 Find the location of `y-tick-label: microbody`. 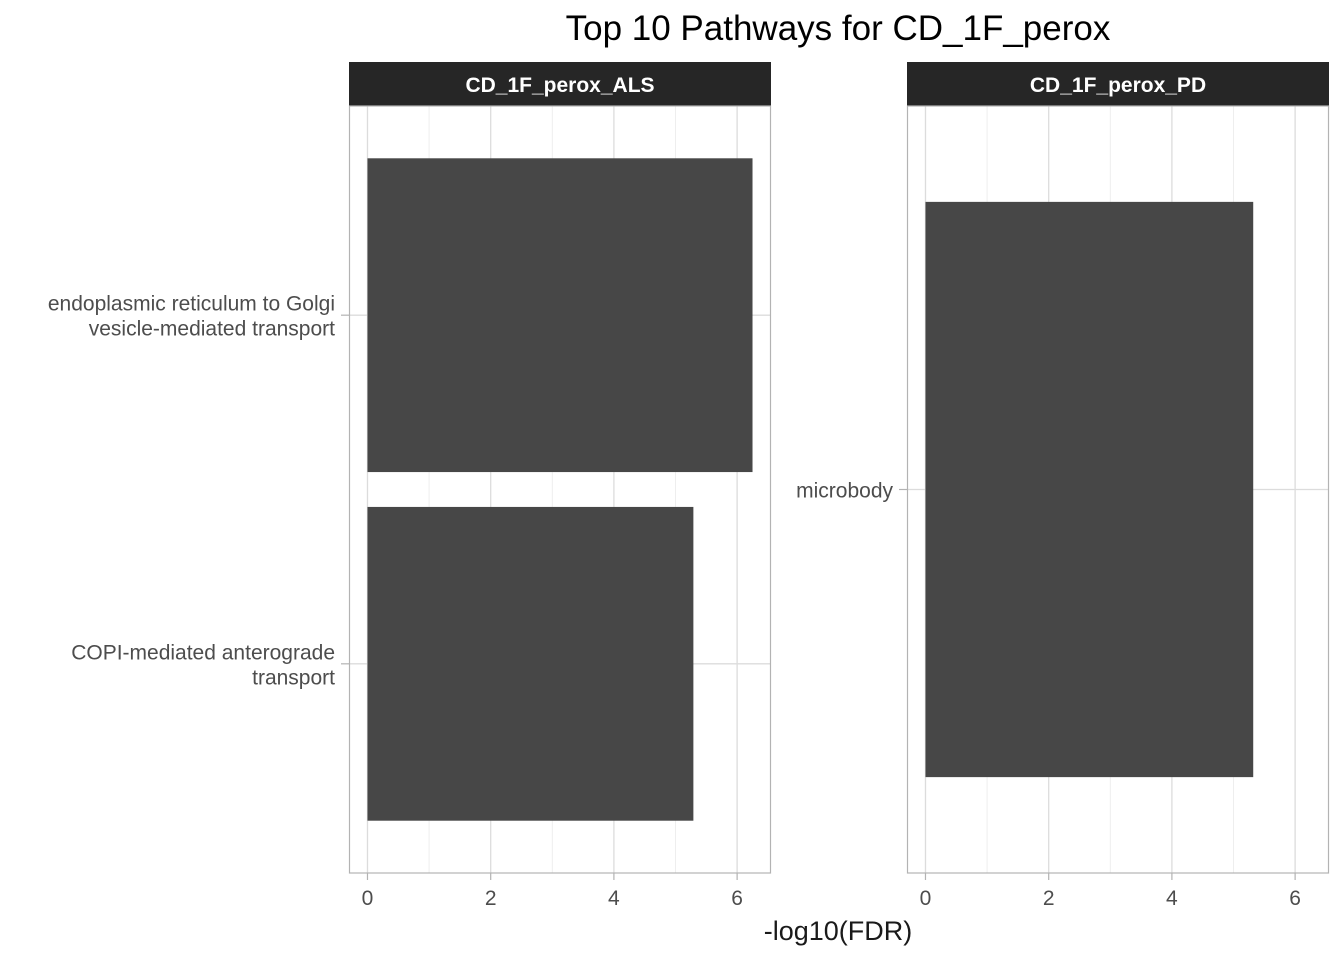

y-tick-label: microbody is located at coordinates (844, 491).